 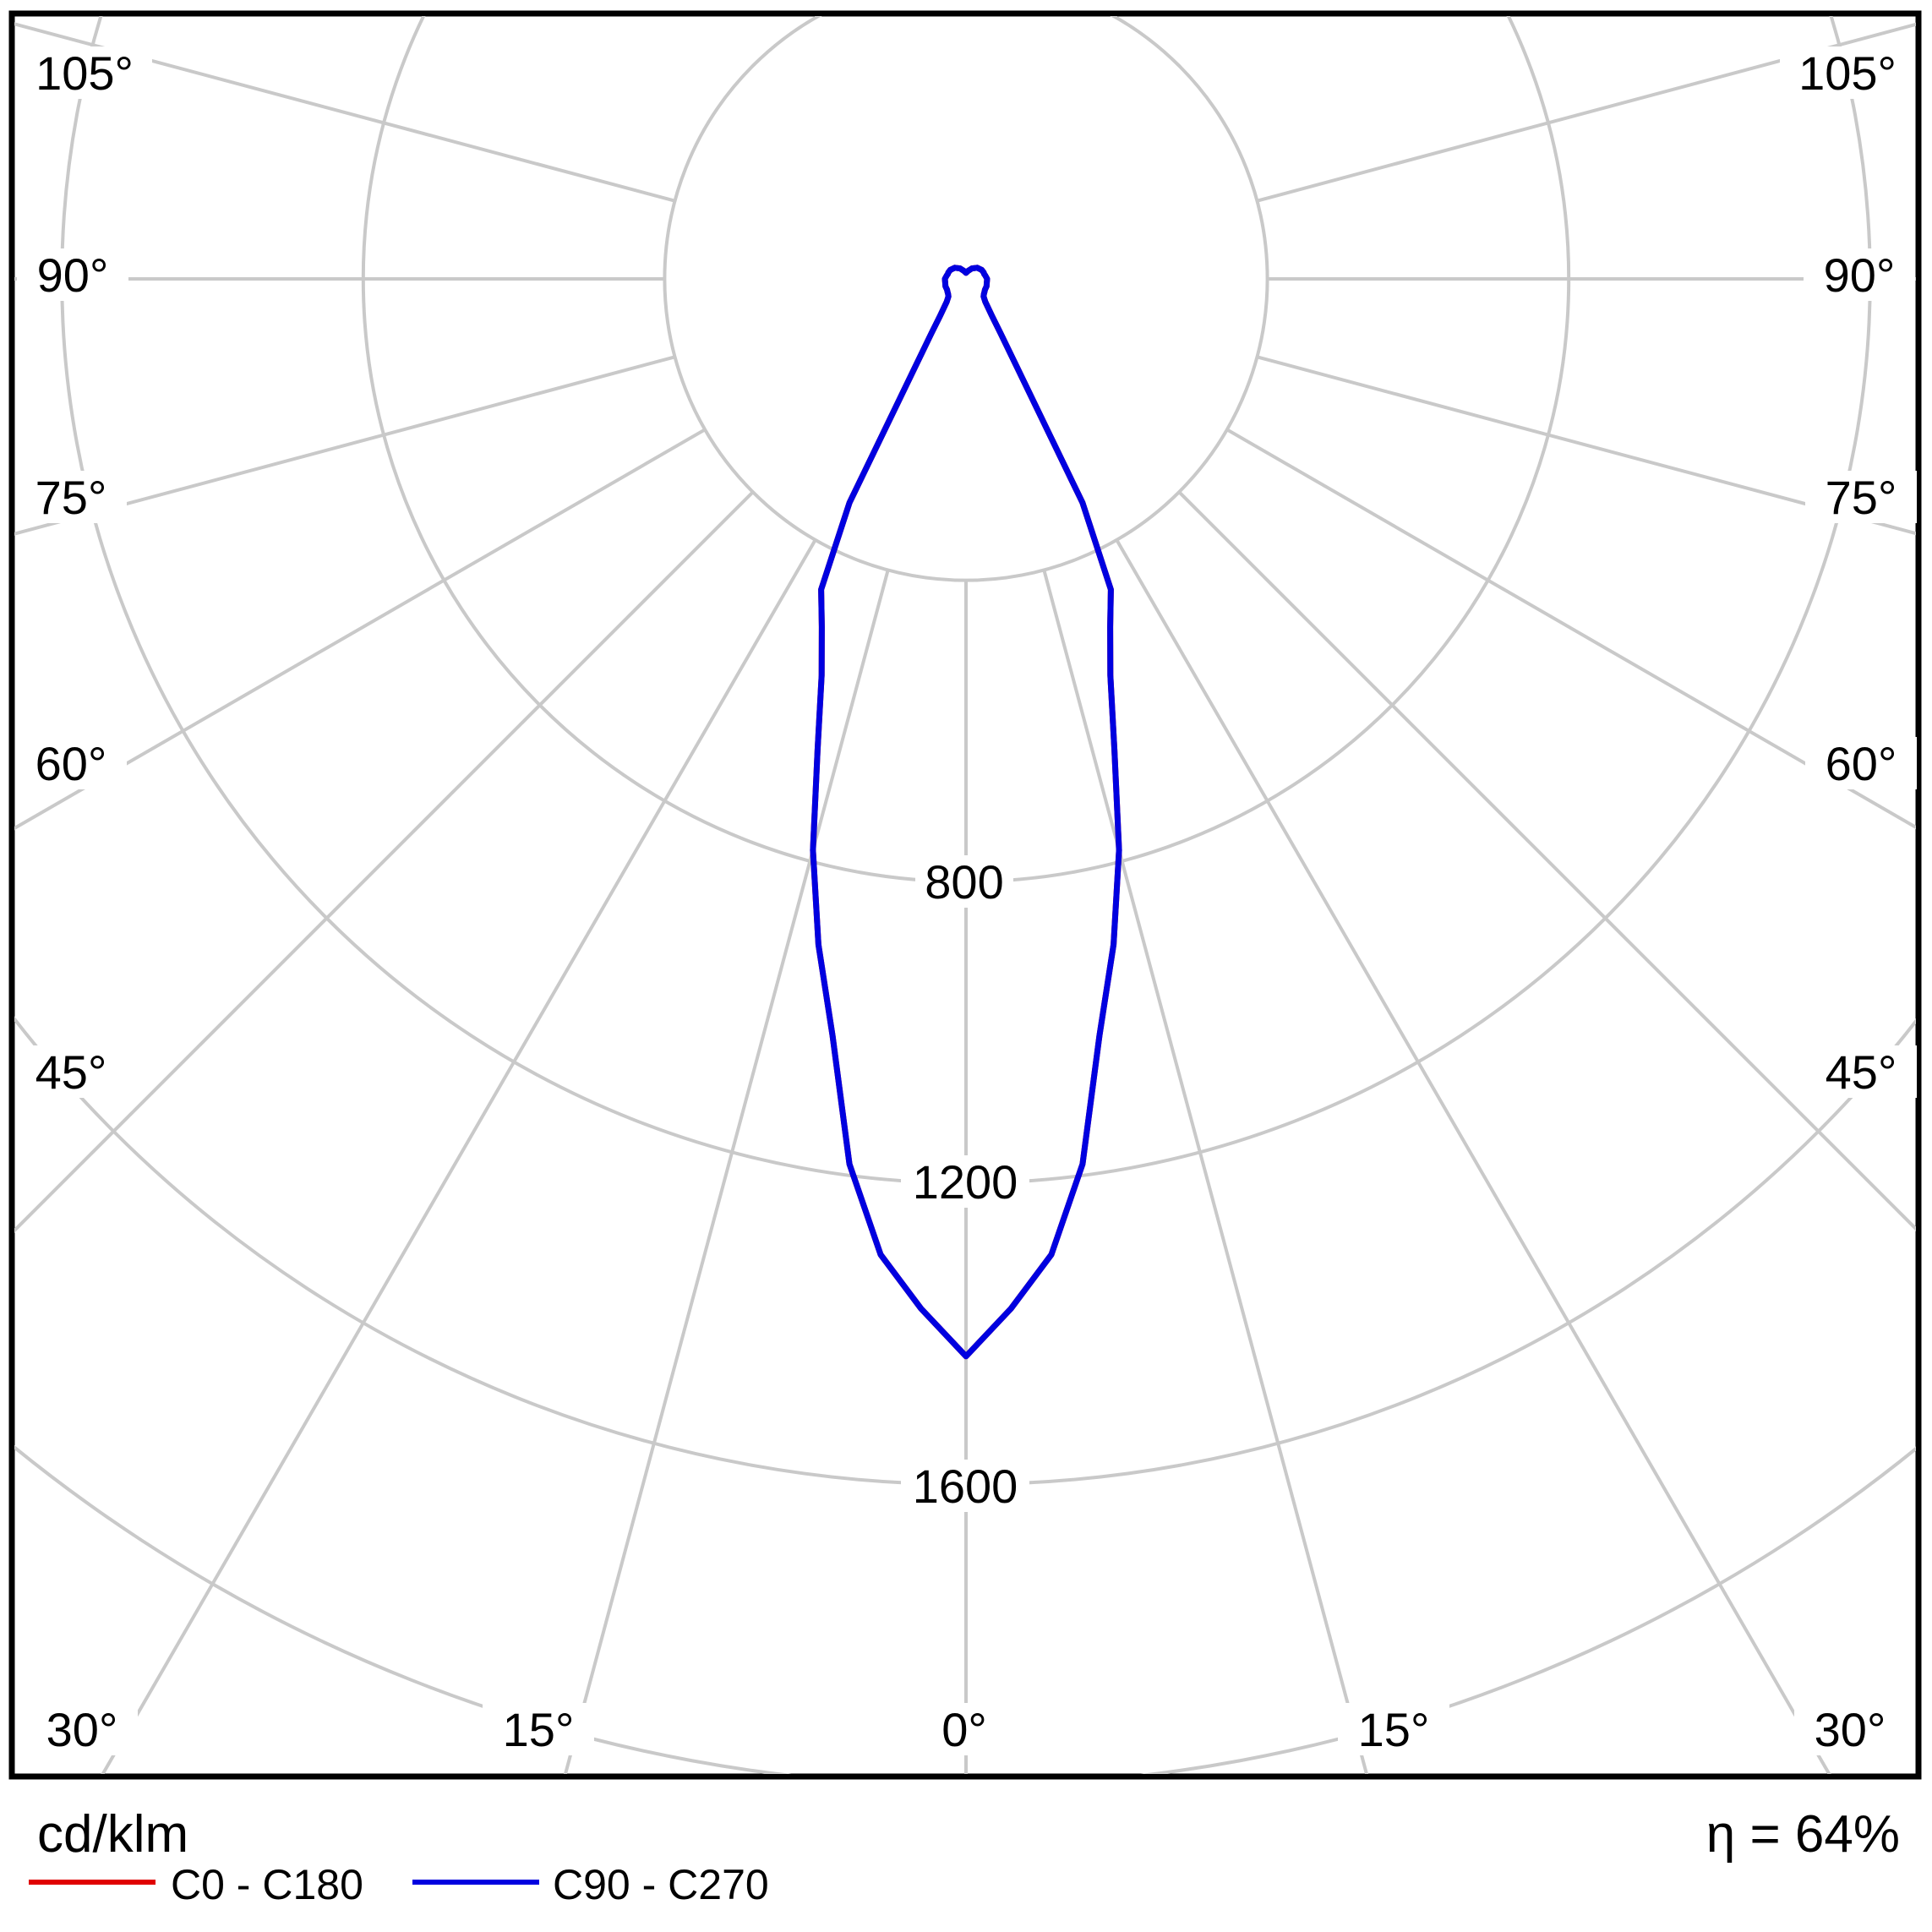 I want to click on radius-label-1200-mask, so click(x=965, y=1181).